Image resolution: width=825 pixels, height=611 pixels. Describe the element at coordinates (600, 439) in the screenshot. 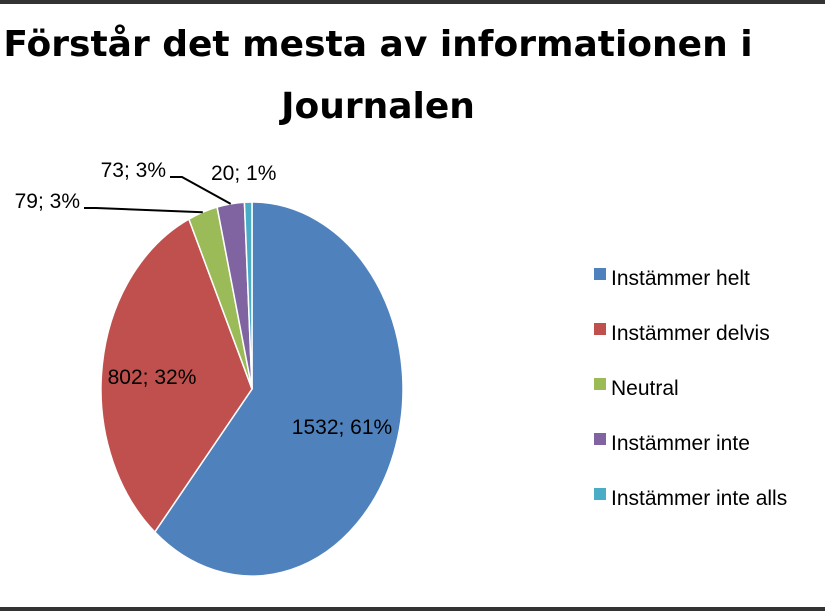

I see `legend-swatch-inst-mmer-inte` at that location.